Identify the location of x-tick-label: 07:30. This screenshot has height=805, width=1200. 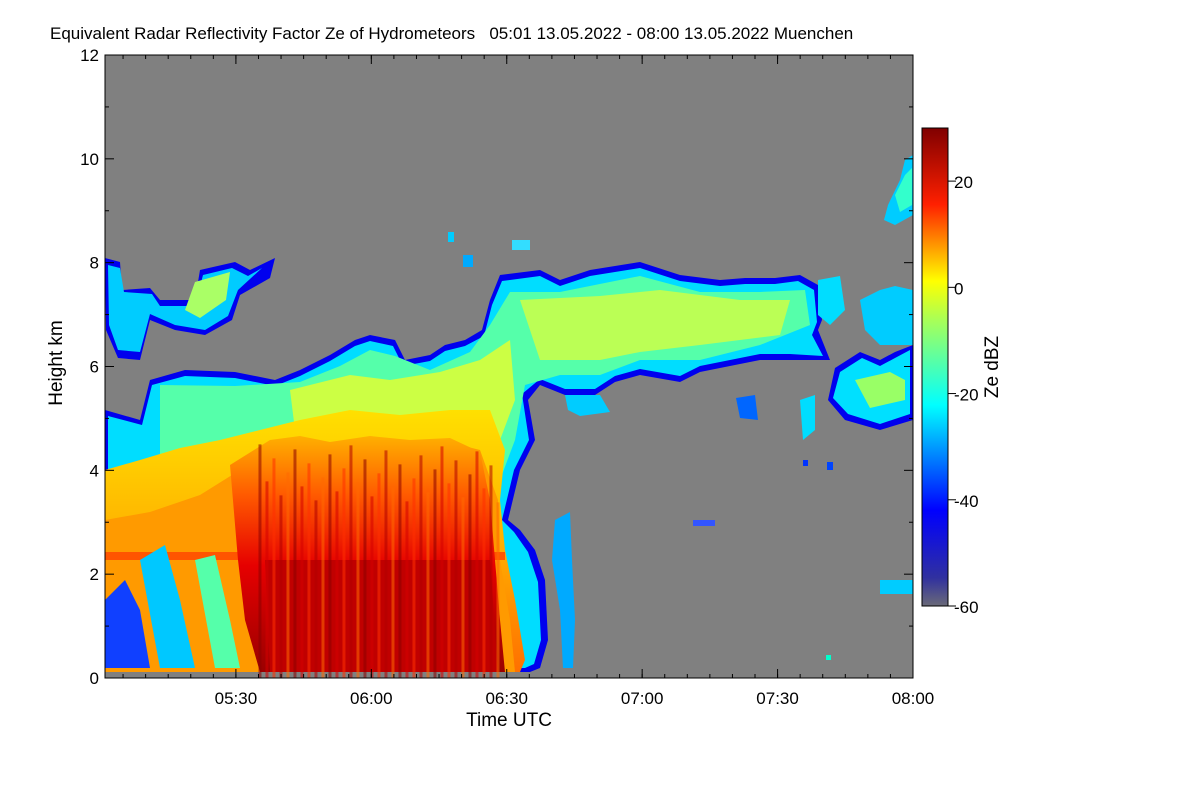
(777, 698).